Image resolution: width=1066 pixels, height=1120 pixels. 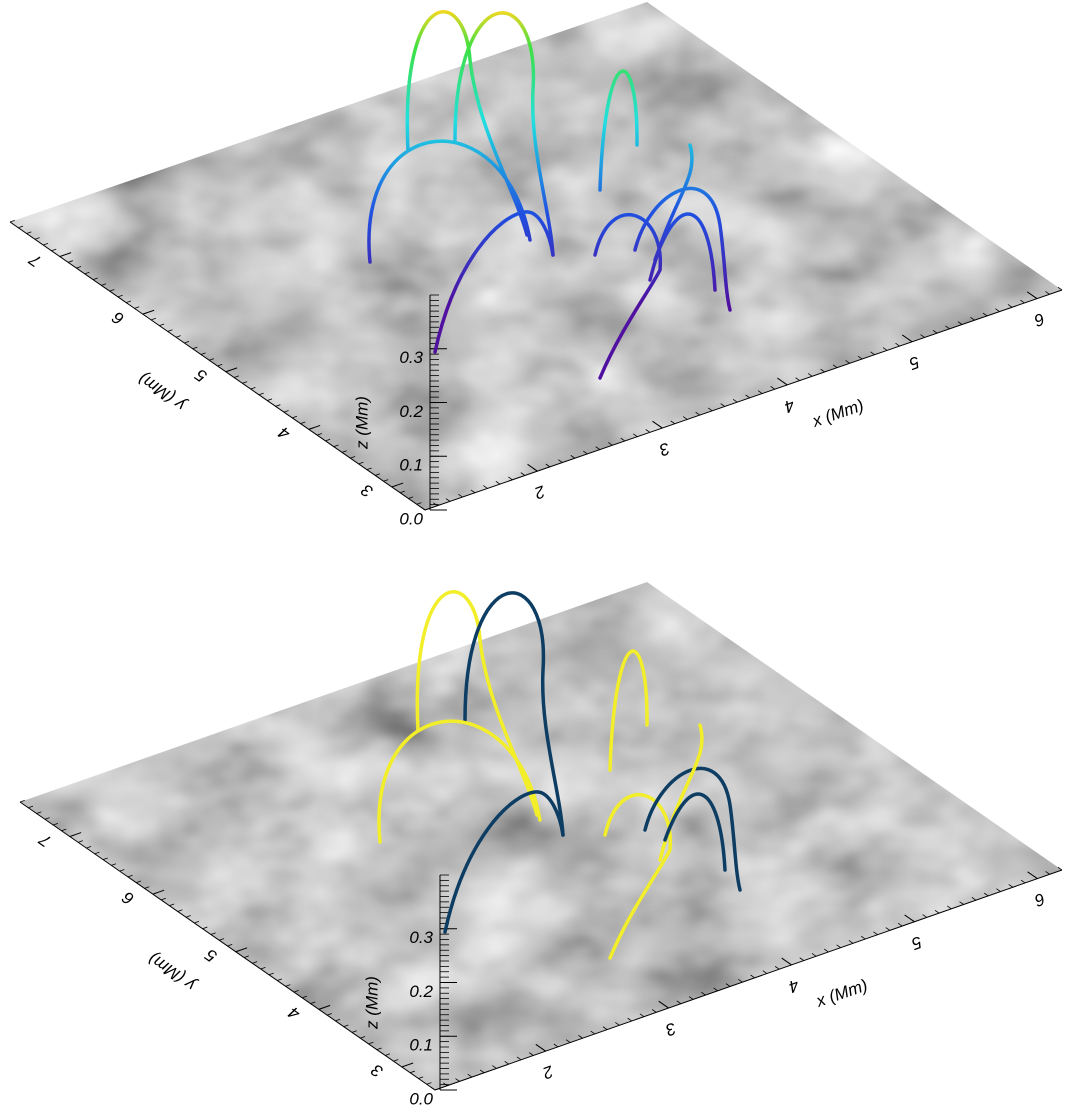 I want to click on y-tick-label: 5, so click(x=200, y=375).